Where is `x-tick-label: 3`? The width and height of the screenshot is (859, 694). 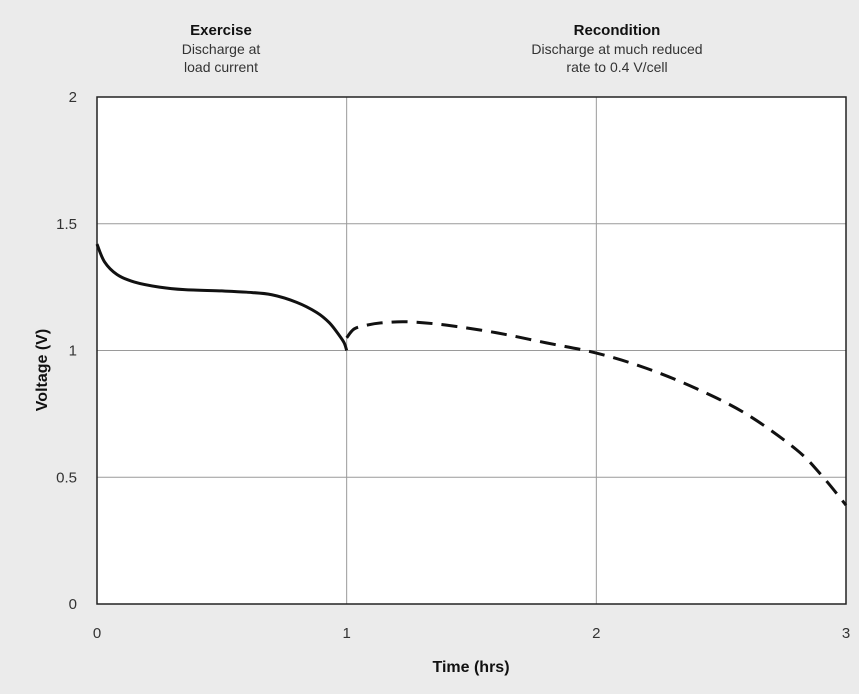
x-tick-label: 3 is located at coordinates (846, 633).